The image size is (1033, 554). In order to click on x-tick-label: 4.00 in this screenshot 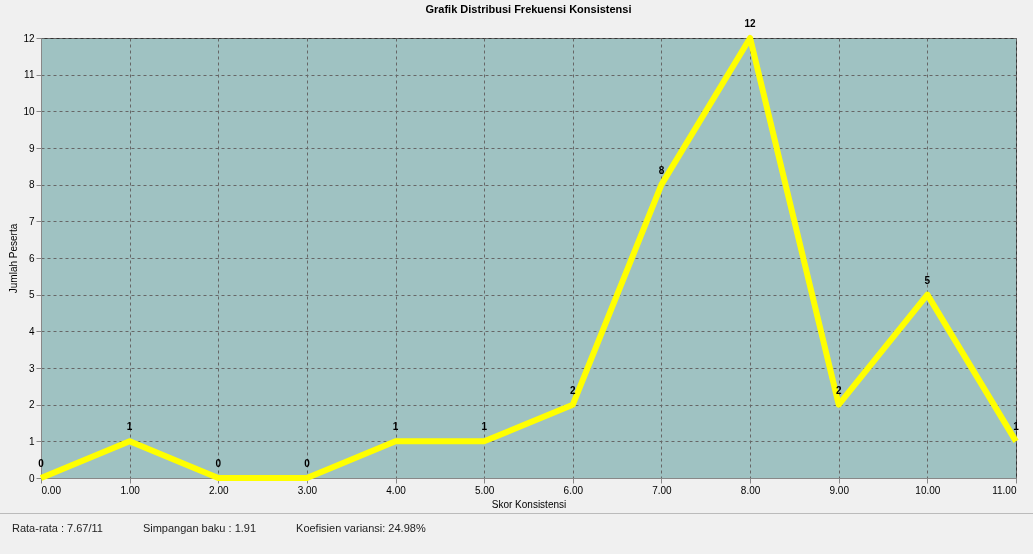, I will do `click(396, 490)`.